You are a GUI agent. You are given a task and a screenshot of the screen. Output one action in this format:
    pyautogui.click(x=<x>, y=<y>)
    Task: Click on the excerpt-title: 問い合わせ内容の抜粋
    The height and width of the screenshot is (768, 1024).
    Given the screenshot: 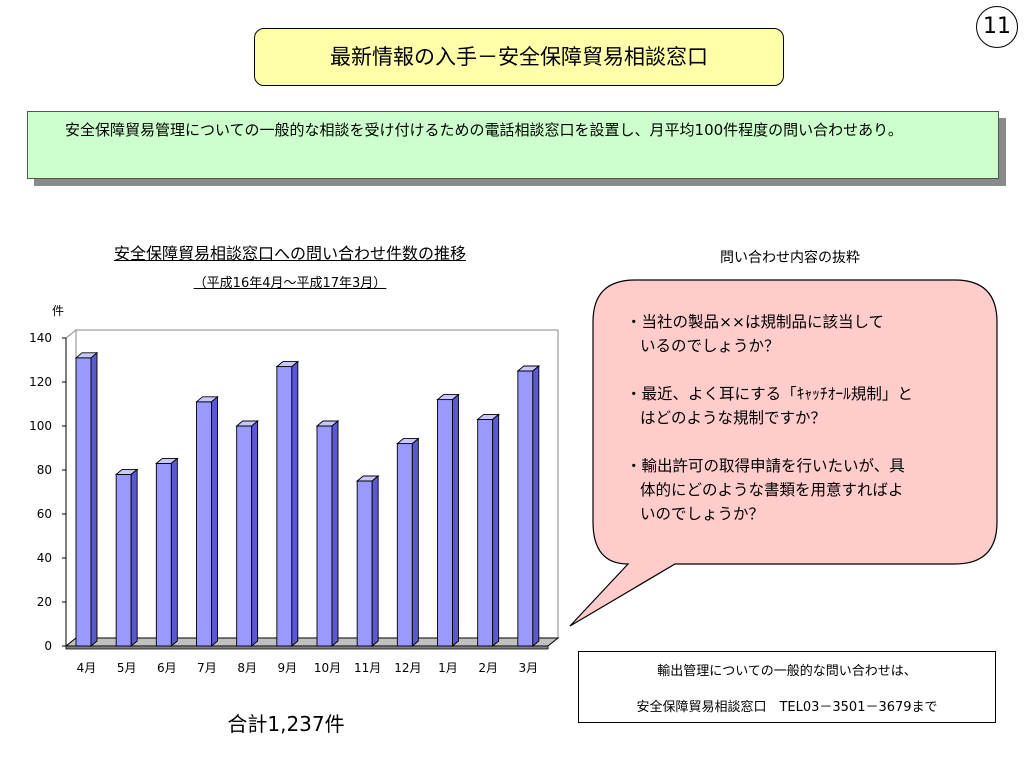 What is the action you would take?
    pyautogui.click(x=790, y=258)
    